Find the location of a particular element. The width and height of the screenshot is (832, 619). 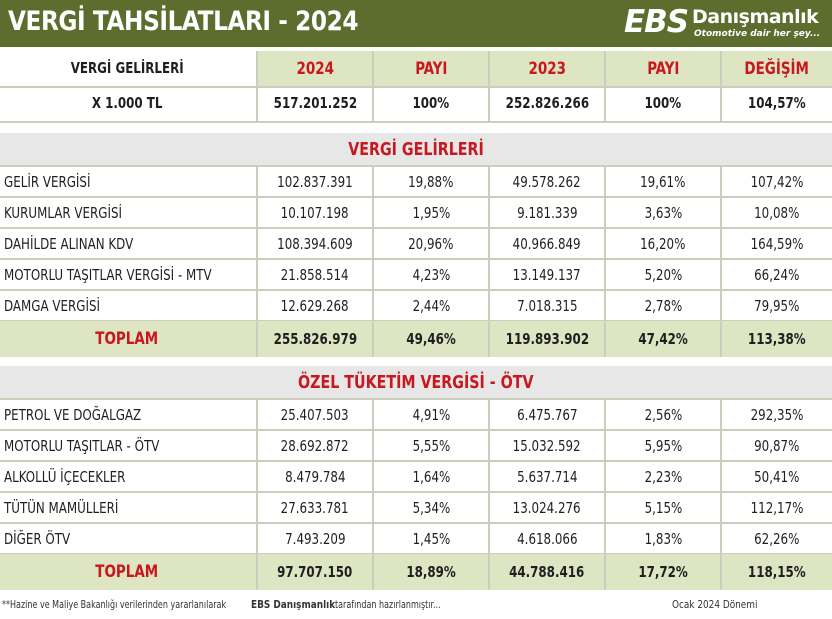

section1-row-change: 10,08% is located at coordinates (777, 212).